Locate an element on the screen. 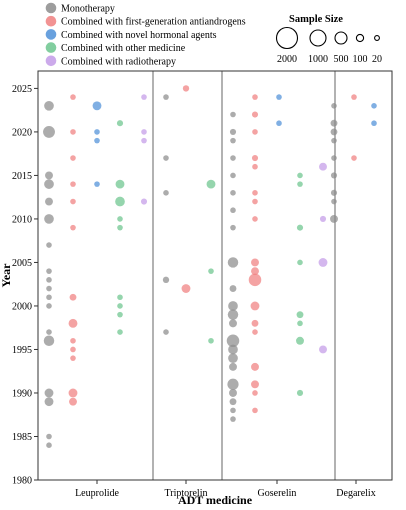  y-axis: 1980 1985 1990 1995 2000 2005 2010 2015 2020 2025 is located at coordinates (25, 285).